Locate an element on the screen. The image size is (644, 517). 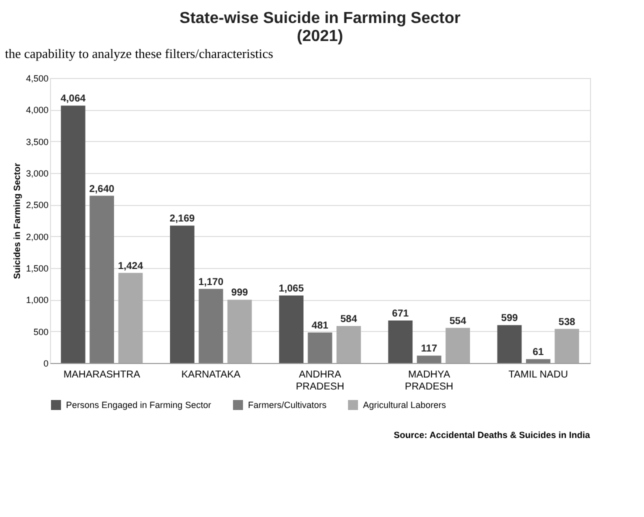
y-tick-label: 2,000 is located at coordinates (37, 237).